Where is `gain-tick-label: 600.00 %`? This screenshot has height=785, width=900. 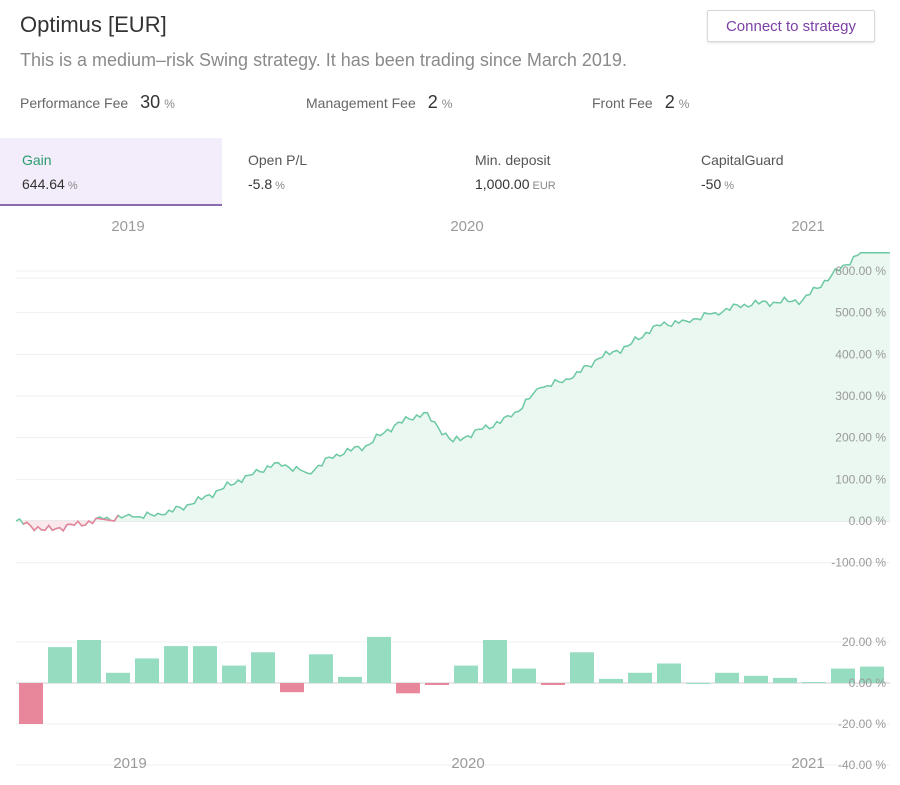 gain-tick-label: 600.00 % is located at coordinates (860, 271).